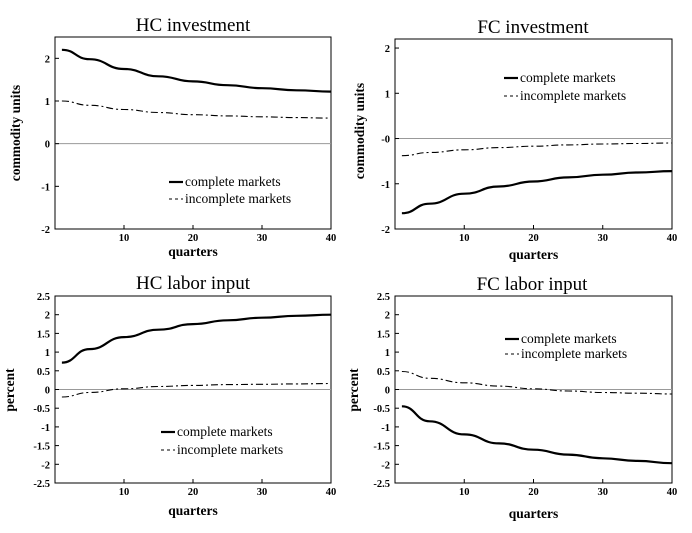 Image resolution: width=692 pixels, height=533 pixels. I want to click on panel-2-title: FC investment, so click(533, 27).